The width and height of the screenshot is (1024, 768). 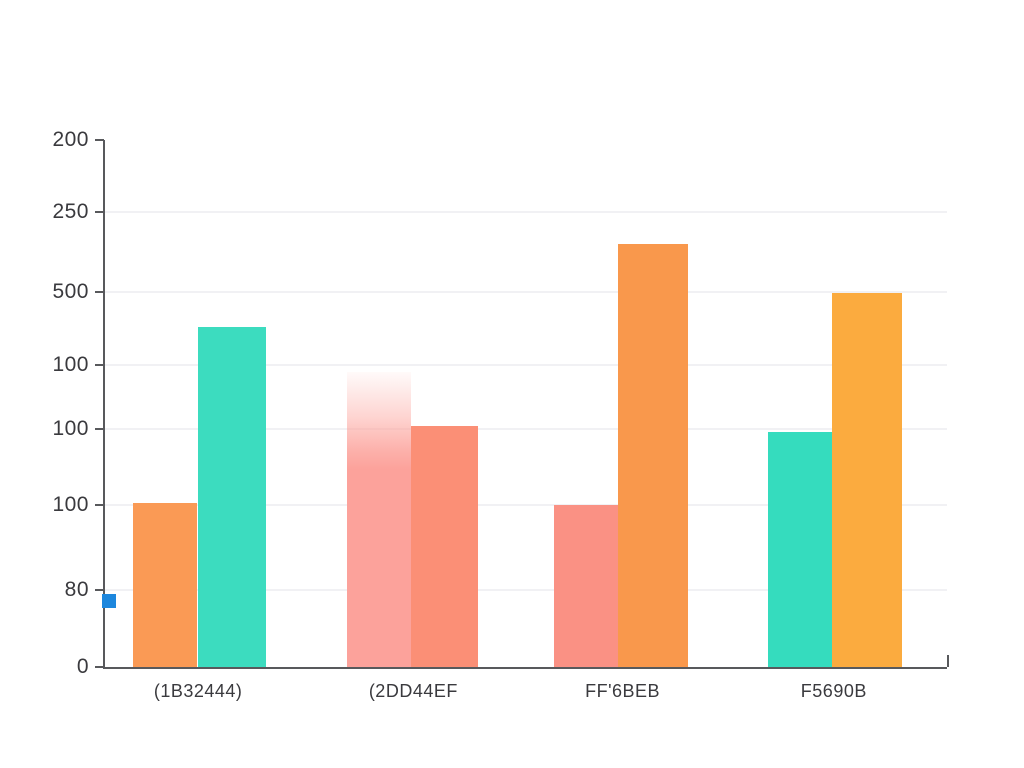 What do you see at coordinates (948, 661) in the screenshot?
I see `x-axis-endcap` at bounding box center [948, 661].